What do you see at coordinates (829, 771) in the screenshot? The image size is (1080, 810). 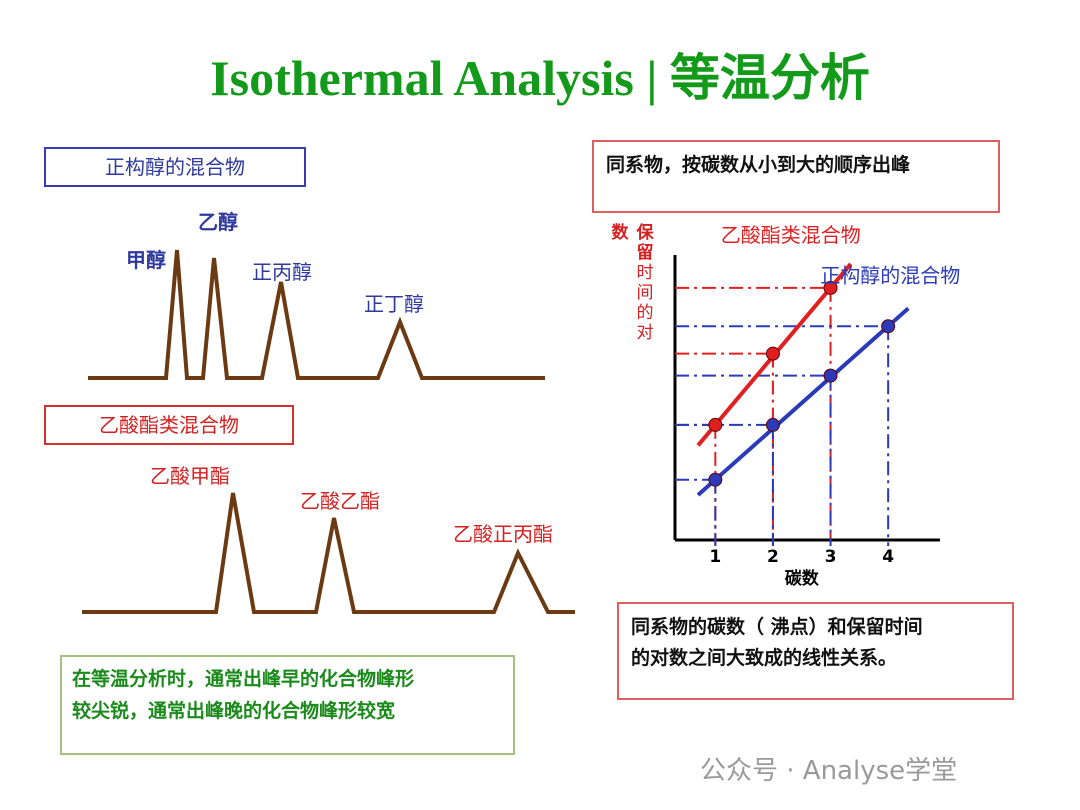 I see `watermark: 公众号 · Analyse学堂` at bounding box center [829, 771].